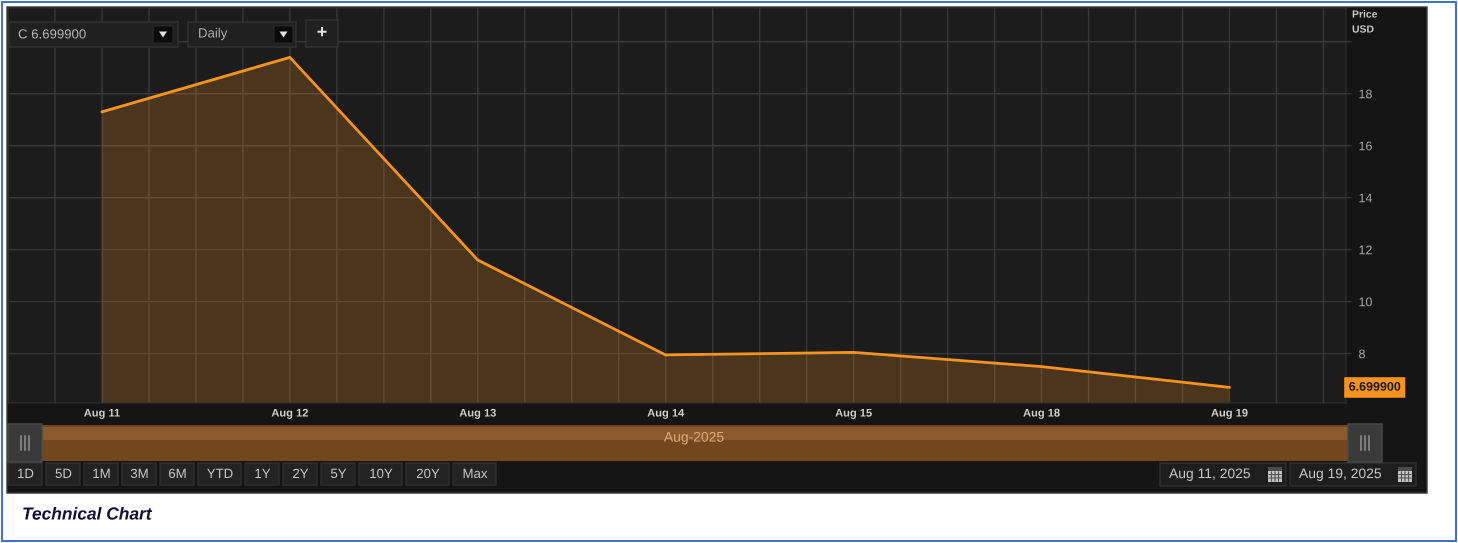 The image size is (1458, 543). What do you see at coordinates (102, 413) in the screenshot?
I see `x-tick-label: Aug 11` at bounding box center [102, 413].